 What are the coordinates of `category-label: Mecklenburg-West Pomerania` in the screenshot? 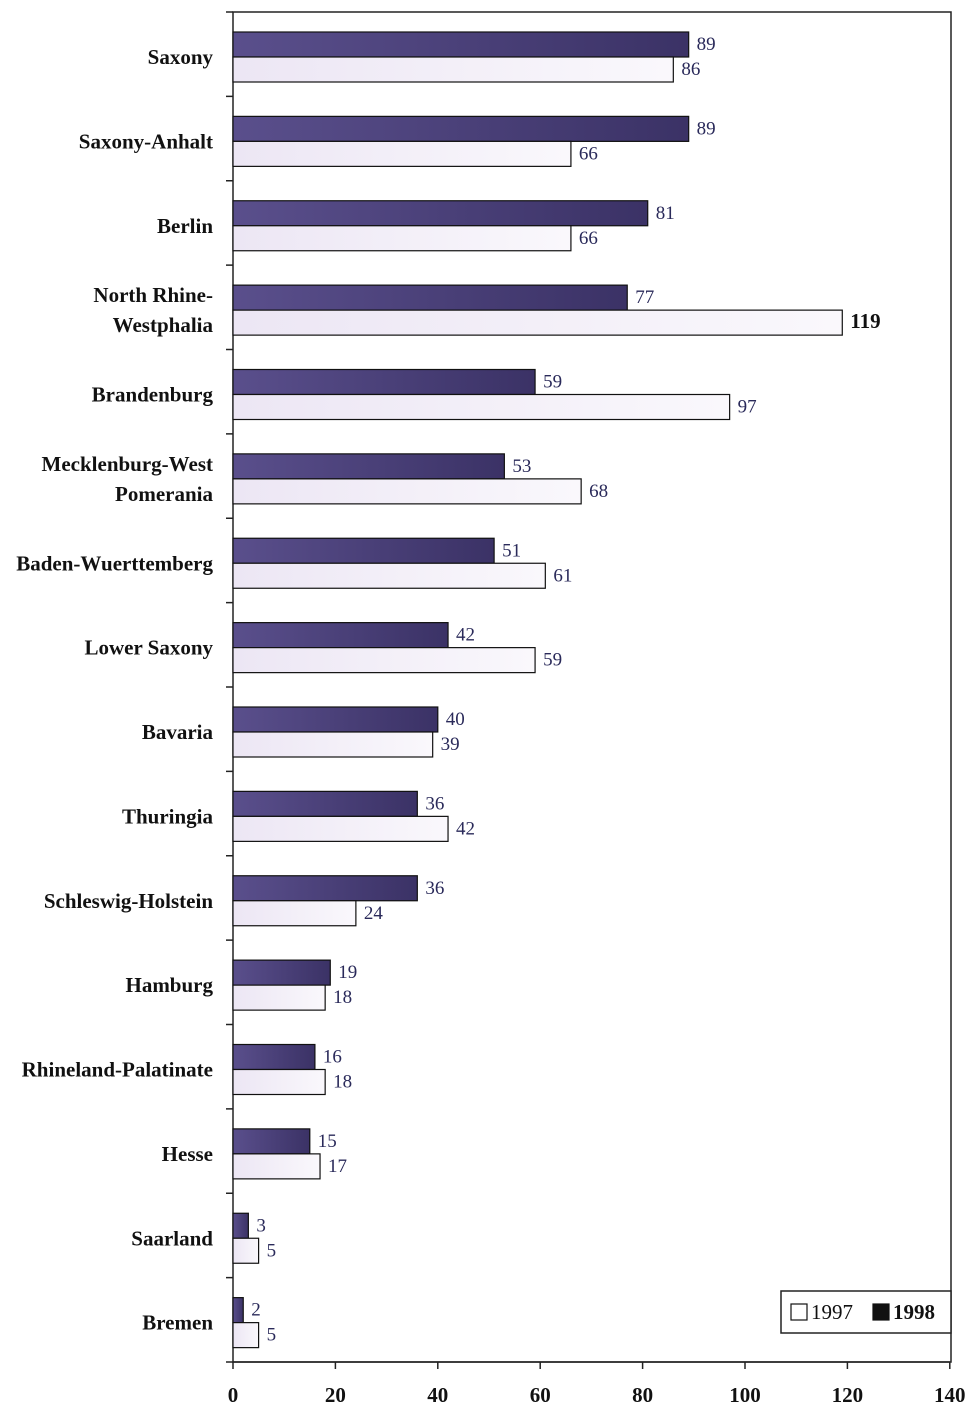 It's located at (128, 479).